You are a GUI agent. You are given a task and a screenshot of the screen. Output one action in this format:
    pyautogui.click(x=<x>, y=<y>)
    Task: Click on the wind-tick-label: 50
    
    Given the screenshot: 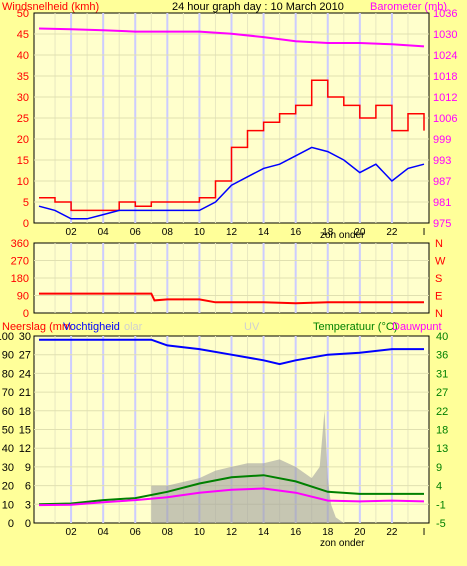 What is the action you would take?
    pyautogui.click(x=23, y=14)
    